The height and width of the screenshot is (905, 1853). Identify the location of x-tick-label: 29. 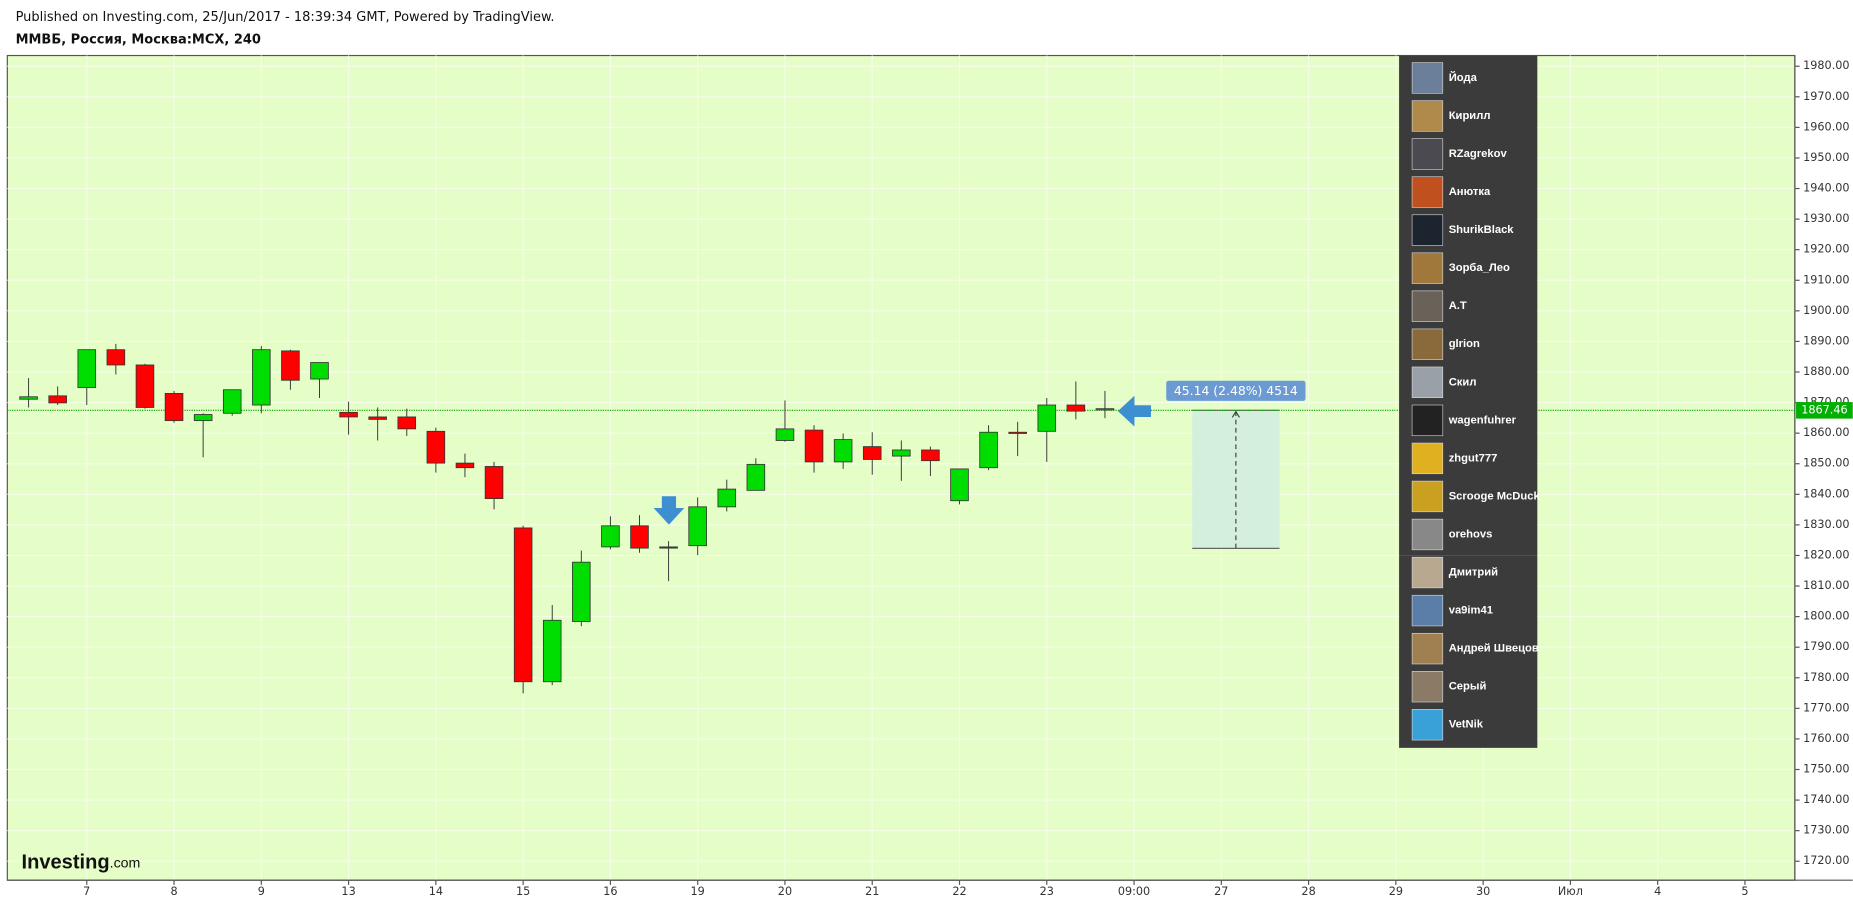
(1396, 891).